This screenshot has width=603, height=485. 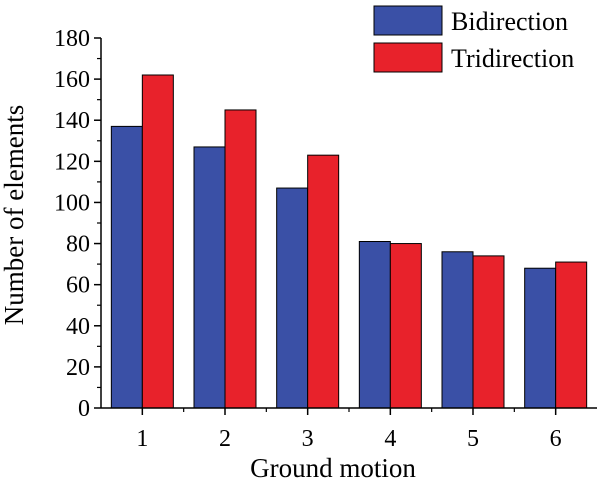 What do you see at coordinates (473, 39) in the screenshot?
I see `legend: Bidirection Tridirection` at bounding box center [473, 39].